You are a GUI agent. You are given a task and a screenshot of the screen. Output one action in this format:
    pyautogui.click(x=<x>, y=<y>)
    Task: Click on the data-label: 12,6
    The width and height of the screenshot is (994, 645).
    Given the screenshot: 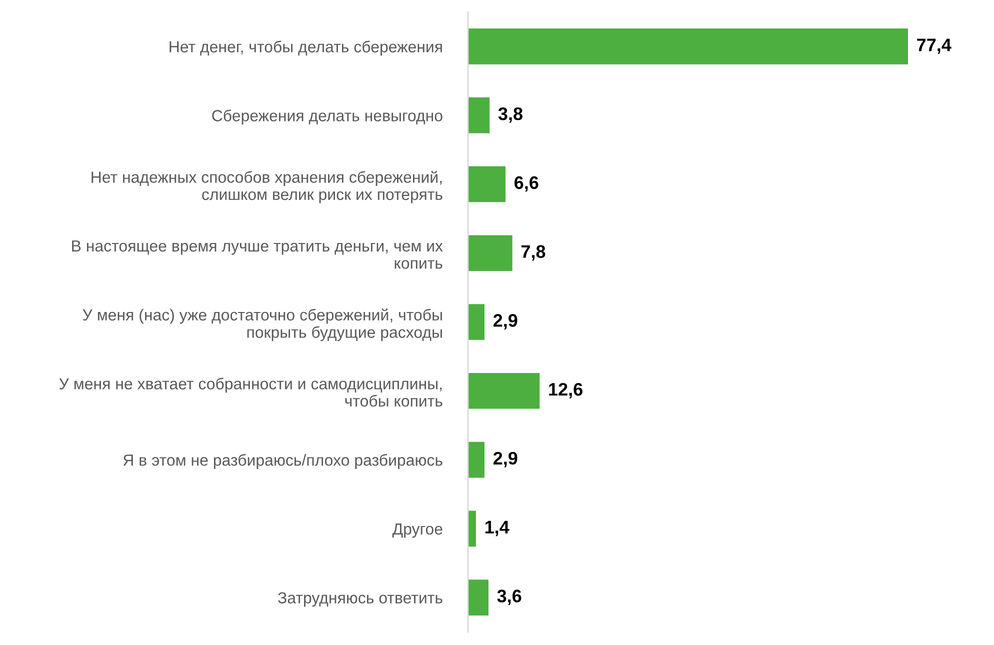 What is the action you would take?
    pyautogui.click(x=565, y=390)
    